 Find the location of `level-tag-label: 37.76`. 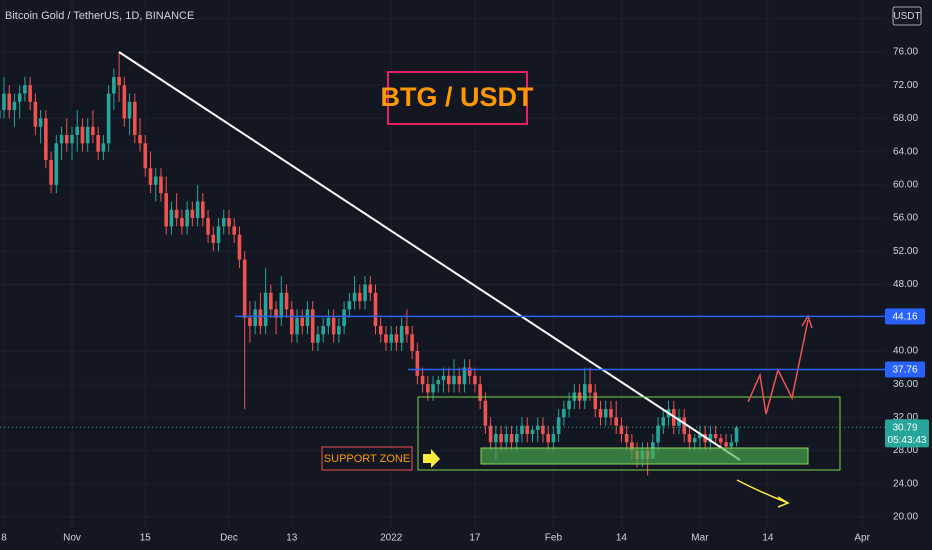

level-tag-label: 37.76 is located at coordinates (904, 370).